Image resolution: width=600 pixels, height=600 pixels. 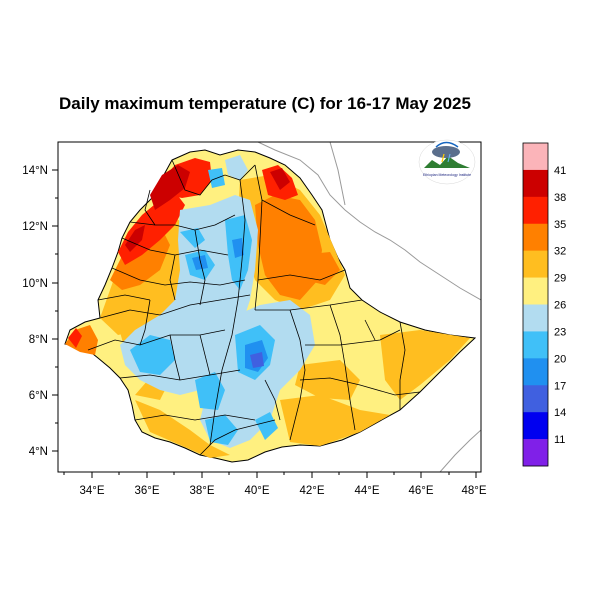 What do you see at coordinates (38, 396) in the screenshot?
I see `y-tick-label: 6°N` at bounding box center [38, 396].